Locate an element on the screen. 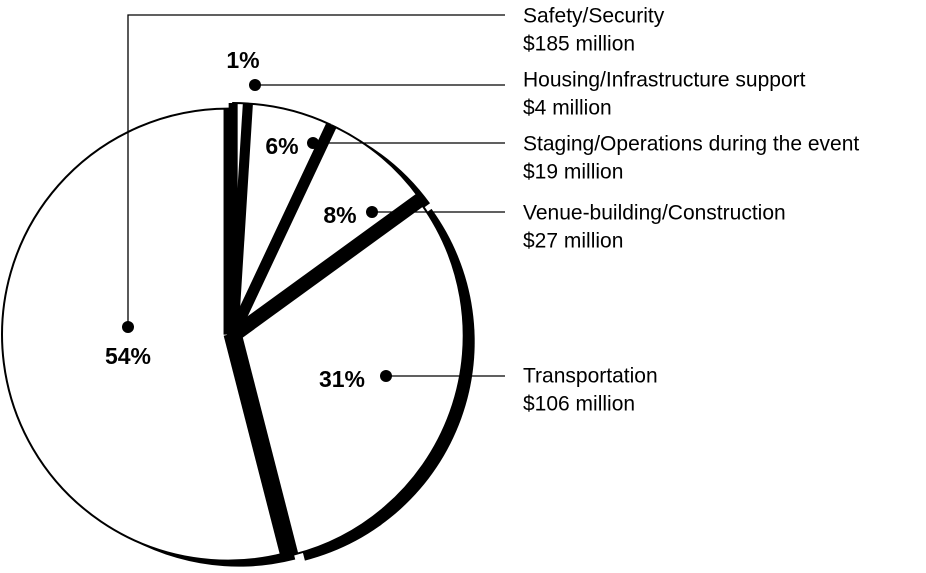  percent-label: 8% is located at coordinates (339, 215).